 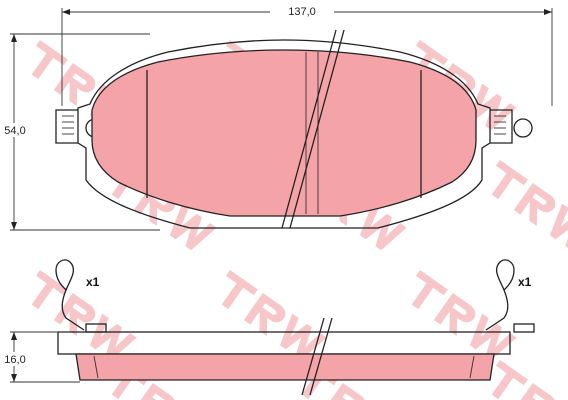 What do you see at coordinates (313, 129) in the screenshot?
I see `break-line-top` at bounding box center [313, 129].